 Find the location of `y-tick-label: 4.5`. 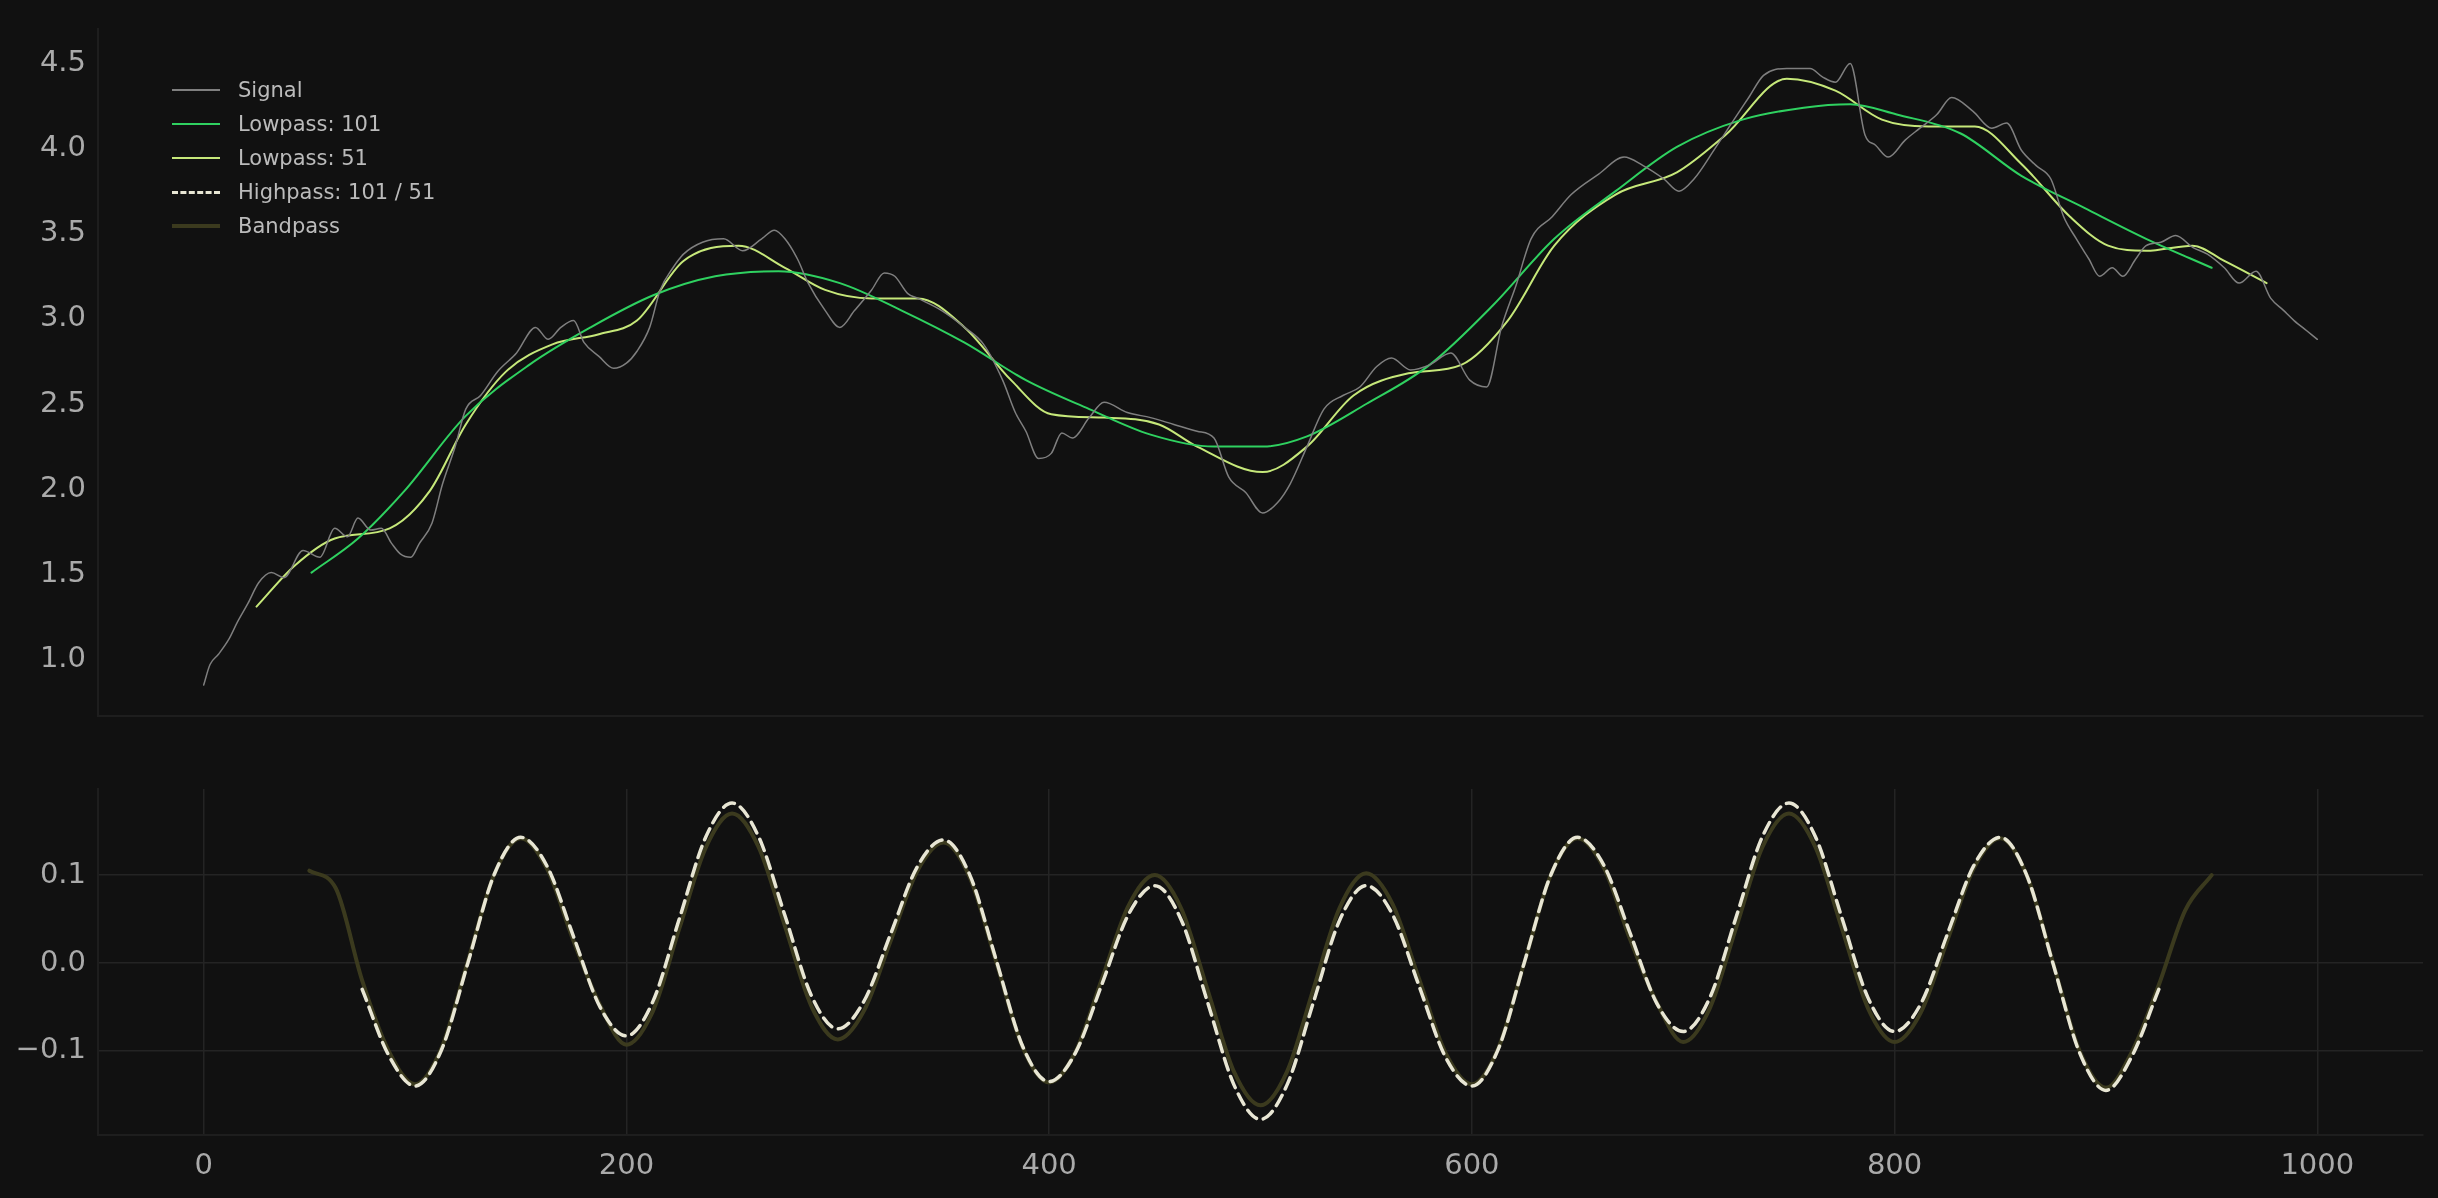

y-tick-label: 4.5 is located at coordinates (62, 60).